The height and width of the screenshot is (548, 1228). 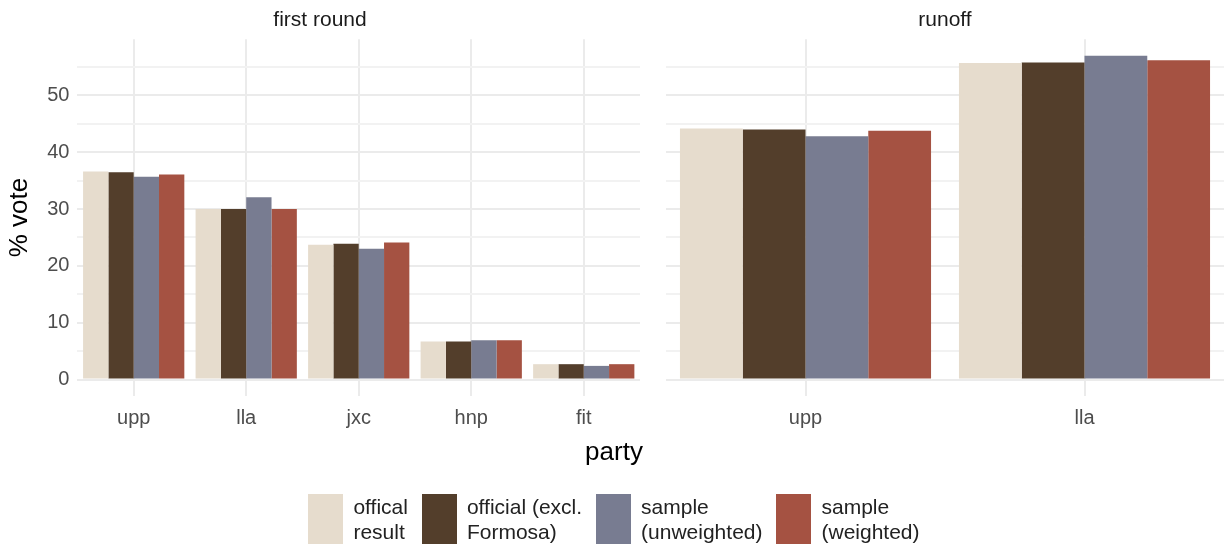 What do you see at coordinates (58, 264) in the screenshot?
I see `y-tick-label: 20` at bounding box center [58, 264].